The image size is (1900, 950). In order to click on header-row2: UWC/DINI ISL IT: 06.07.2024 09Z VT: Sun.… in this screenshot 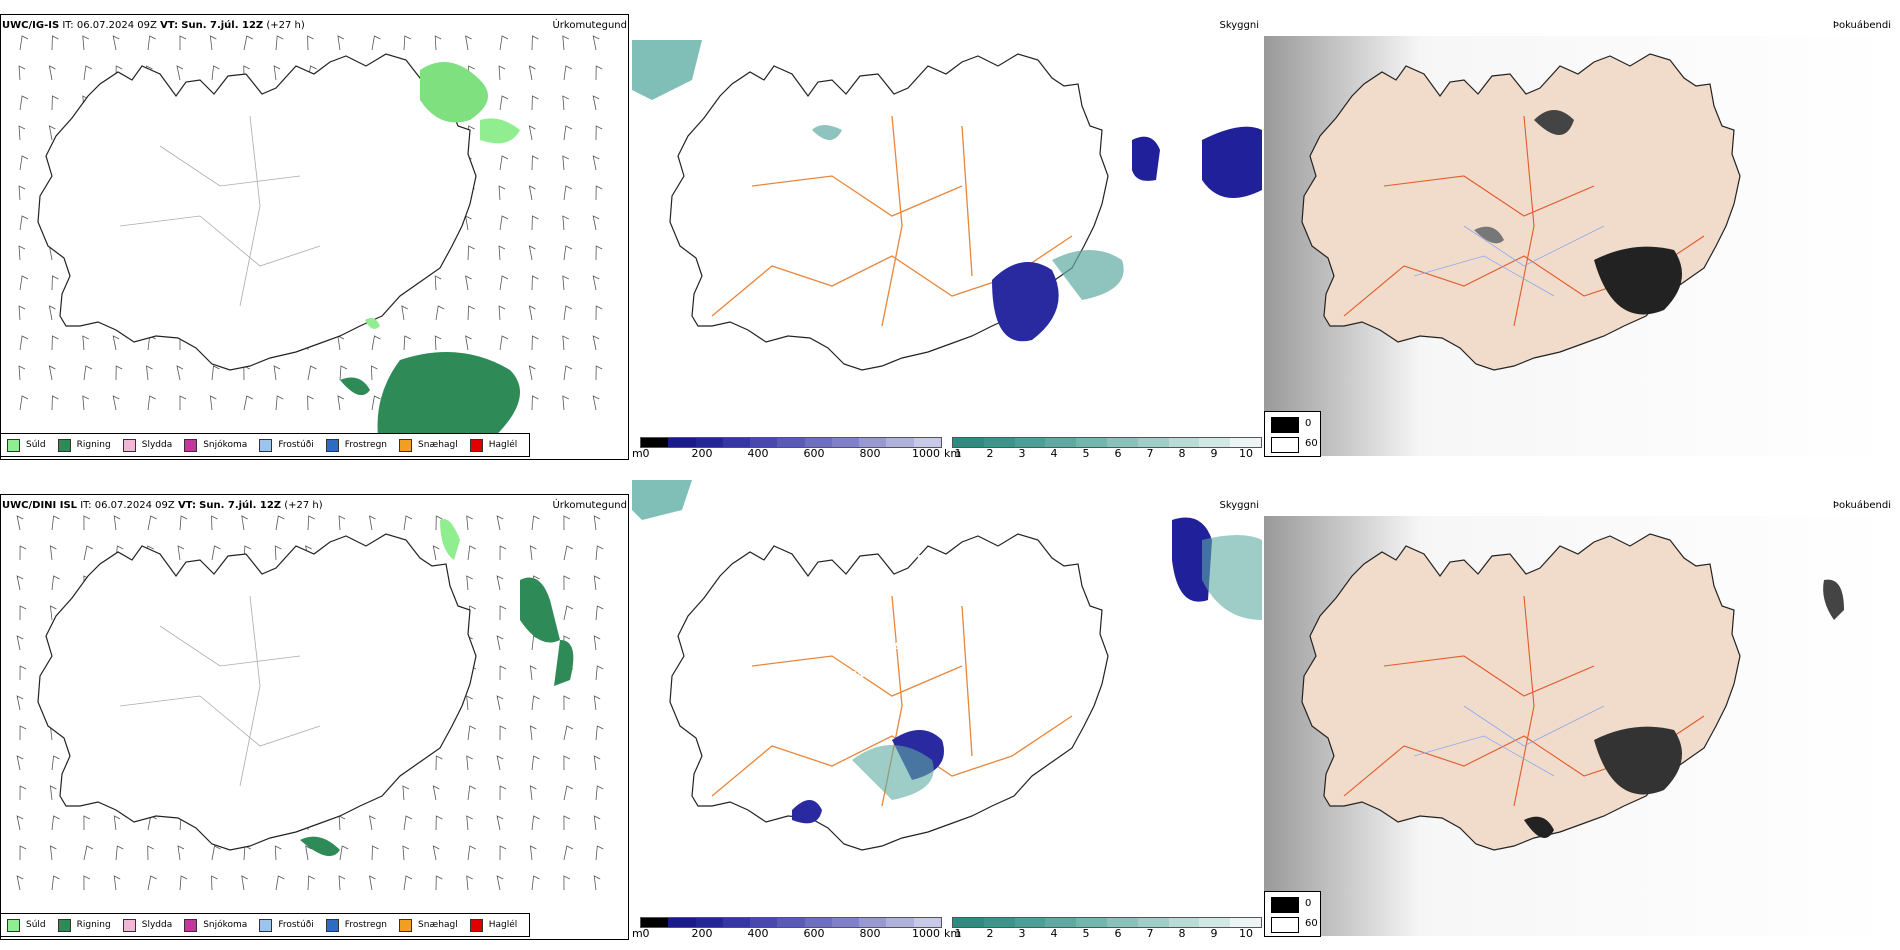, I will do `click(162, 505)`.